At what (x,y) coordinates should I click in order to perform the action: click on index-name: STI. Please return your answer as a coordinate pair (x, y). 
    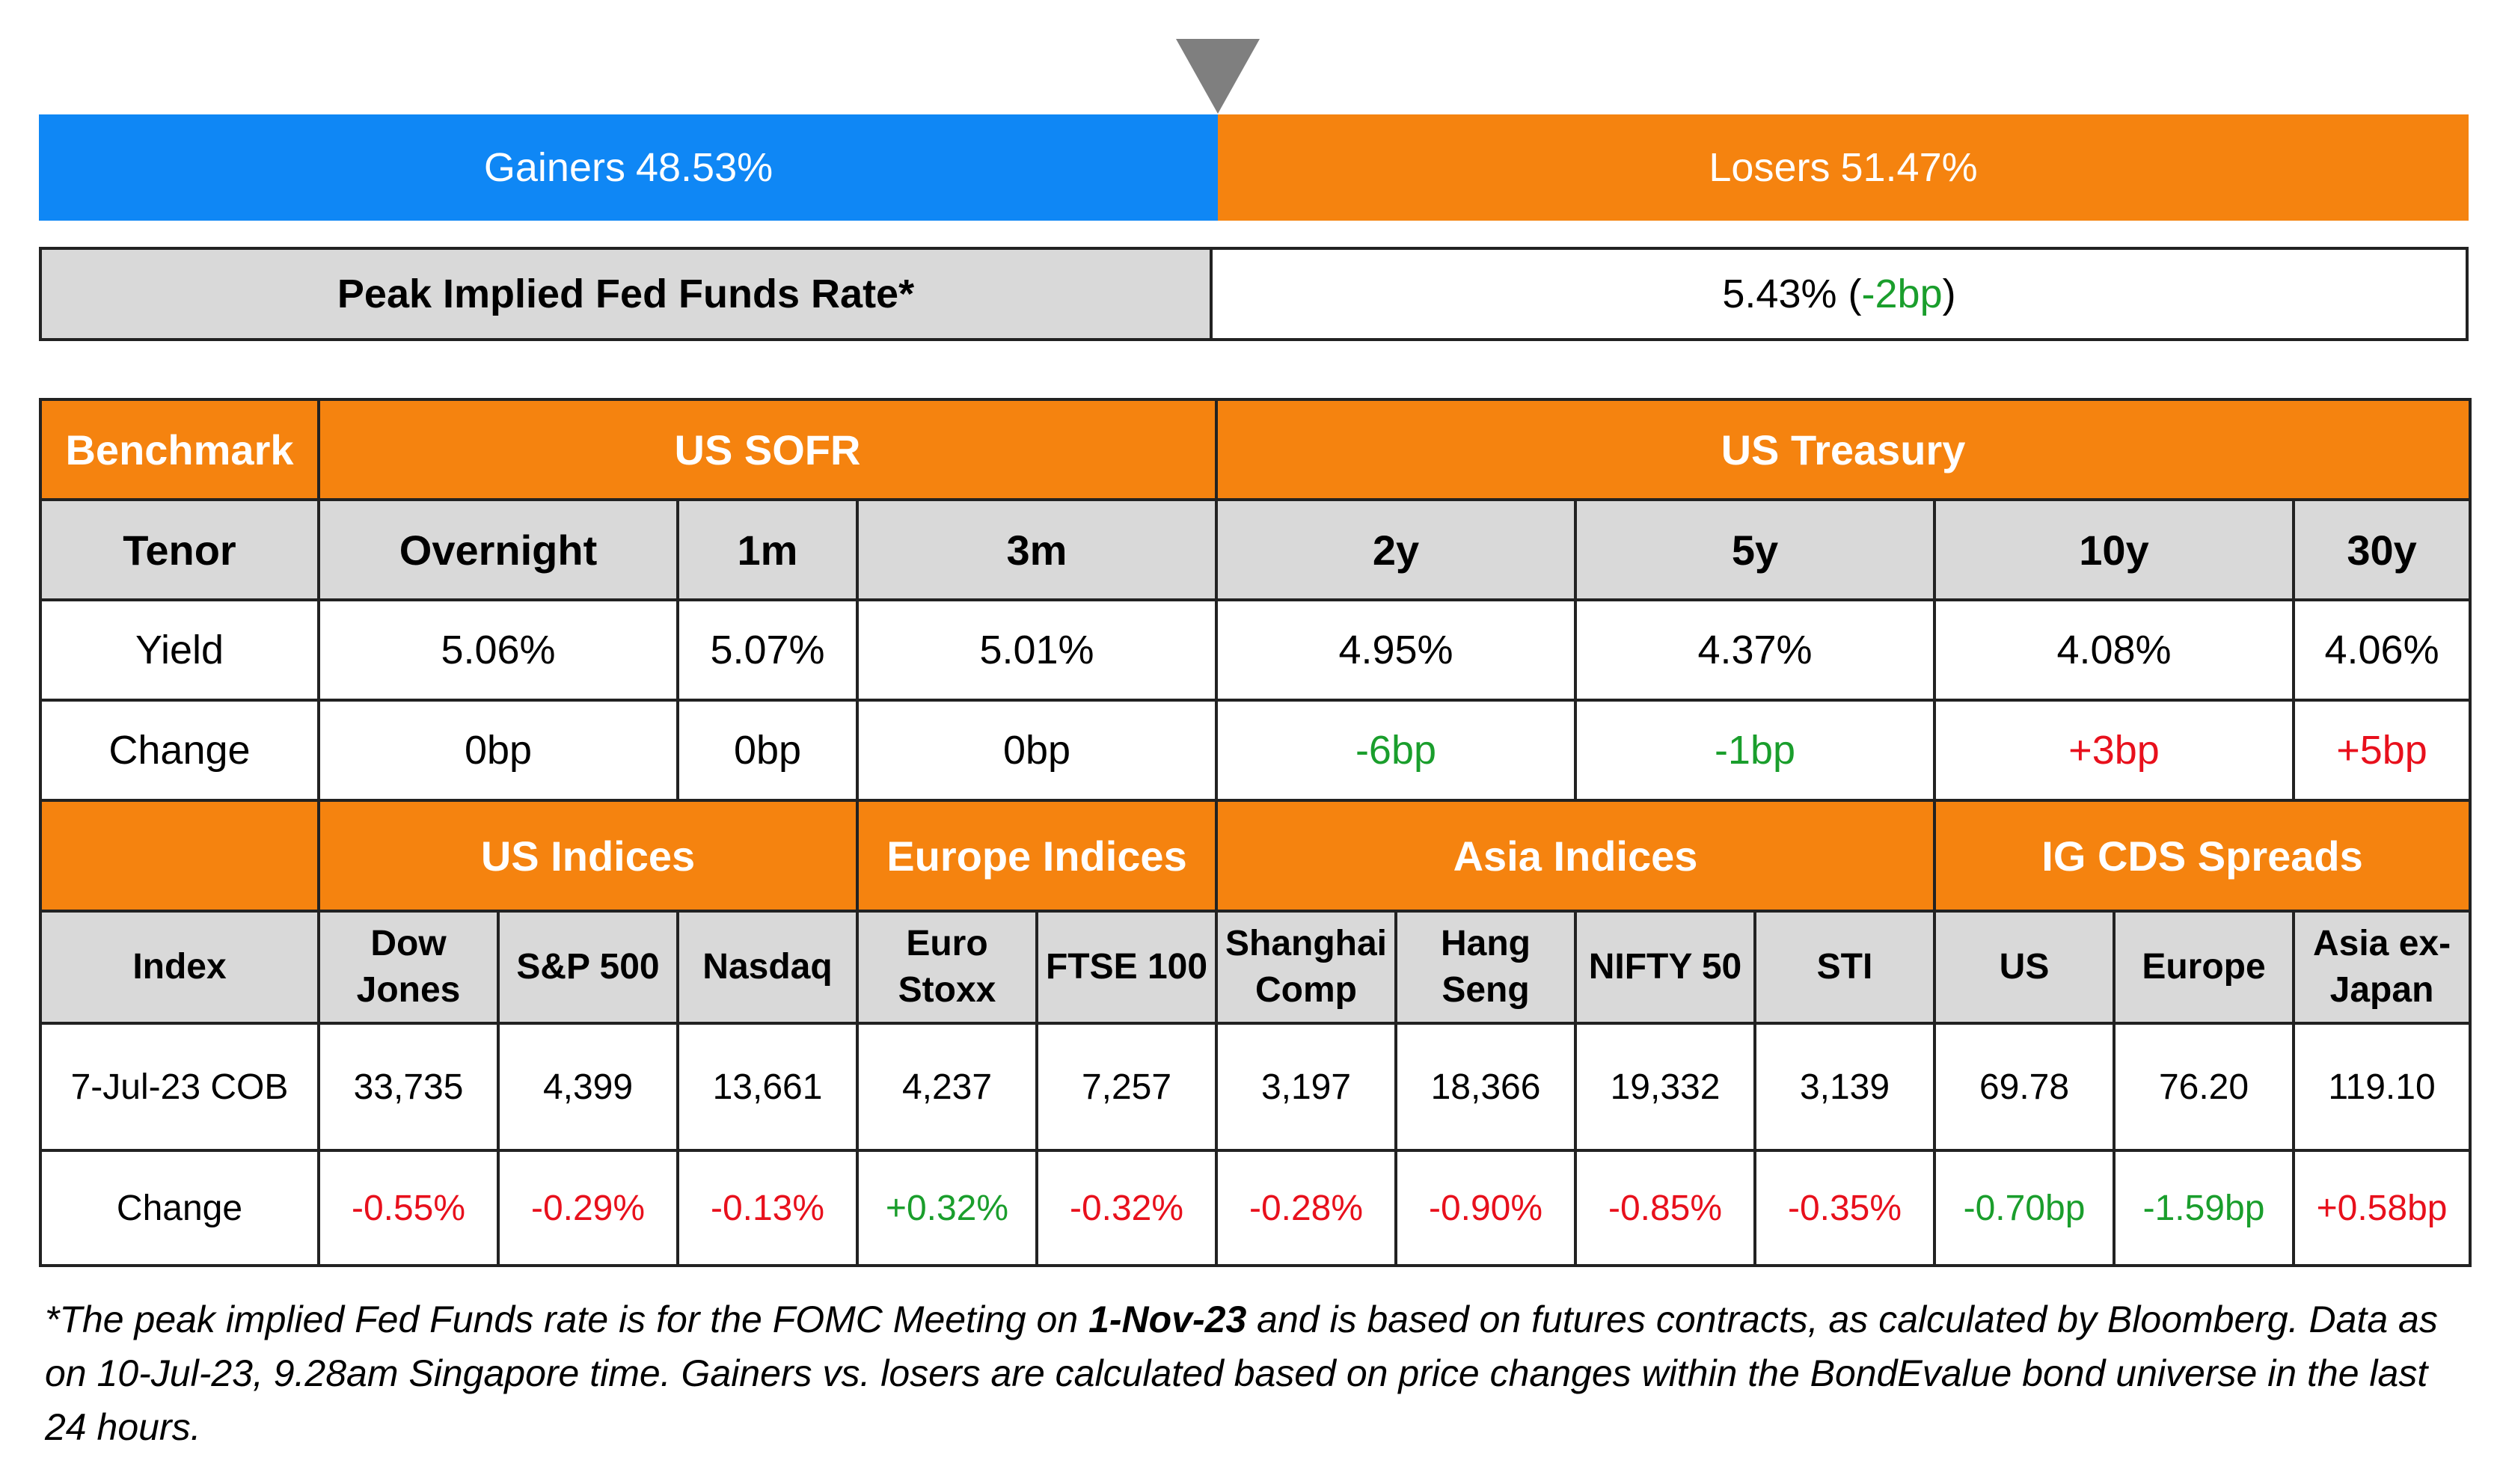
    Looking at the image, I should click on (1845, 967).